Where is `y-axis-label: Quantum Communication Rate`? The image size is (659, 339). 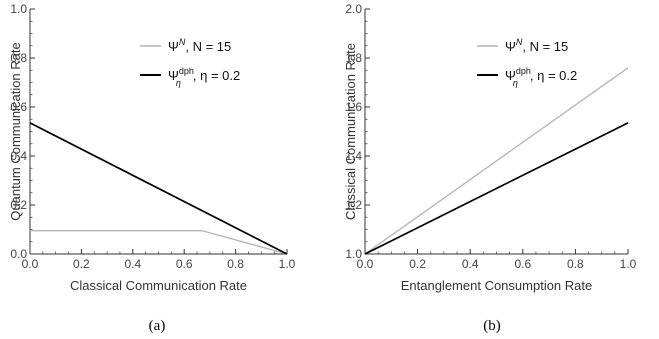
y-axis-label: Quantum Communication Rate is located at coordinates (15, 131).